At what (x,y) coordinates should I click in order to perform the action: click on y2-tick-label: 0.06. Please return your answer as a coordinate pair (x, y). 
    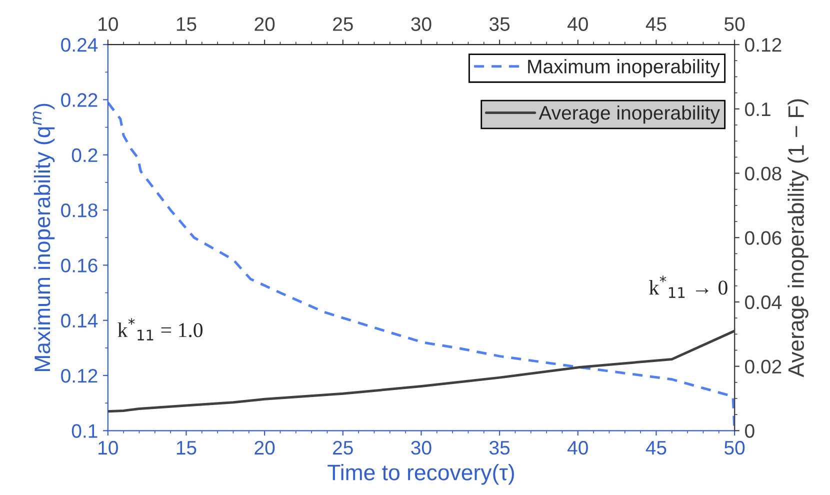
    Looking at the image, I should click on (763, 238).